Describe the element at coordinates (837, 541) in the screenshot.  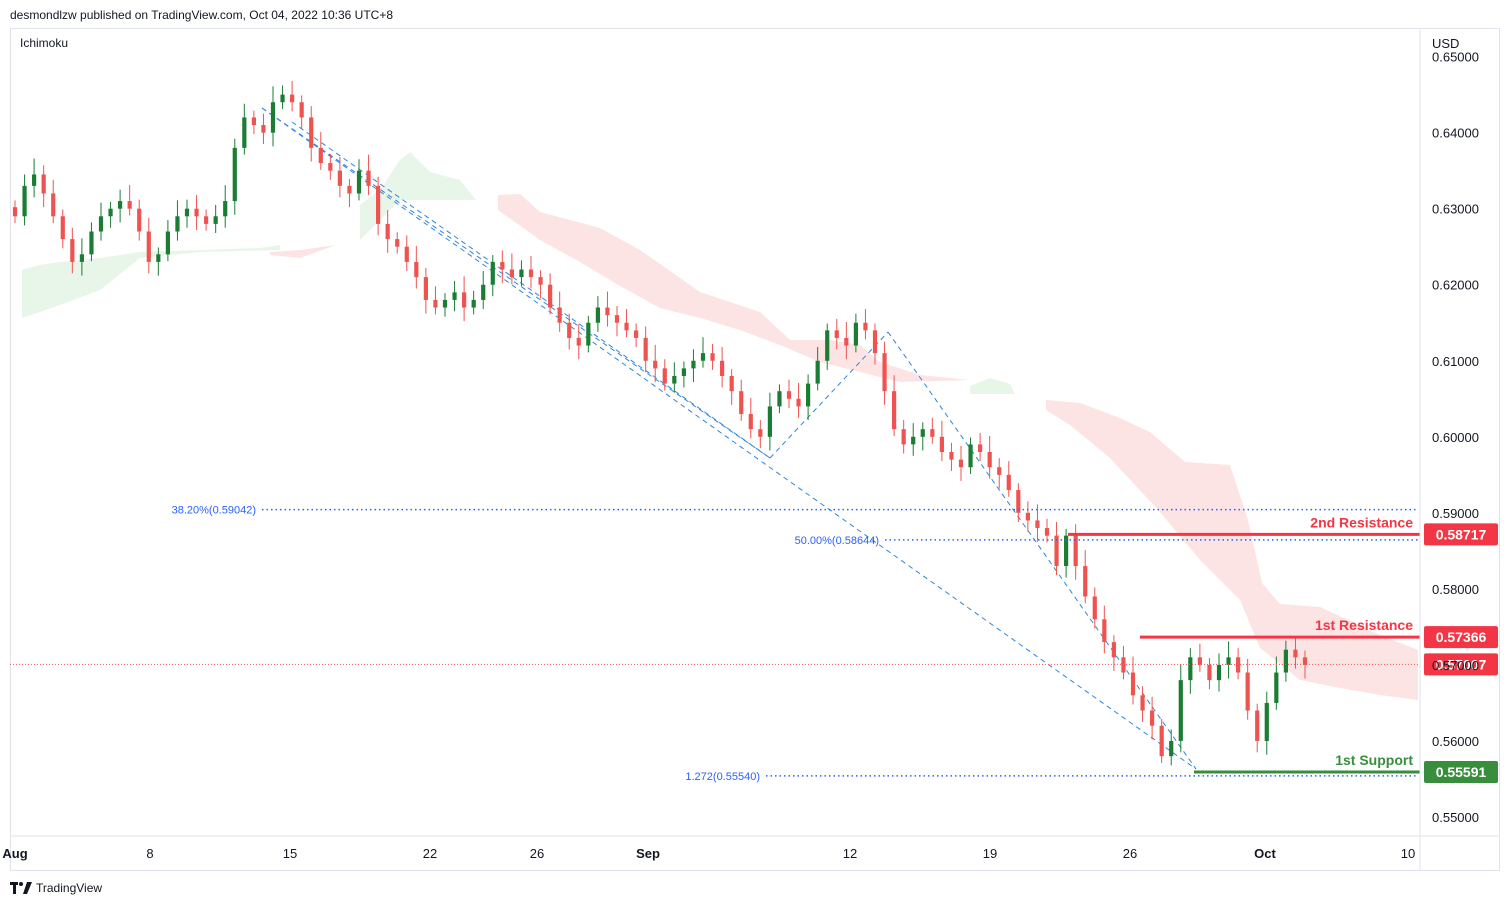
I see `fib-level-label: 50.00%(0.58644)` at that location.